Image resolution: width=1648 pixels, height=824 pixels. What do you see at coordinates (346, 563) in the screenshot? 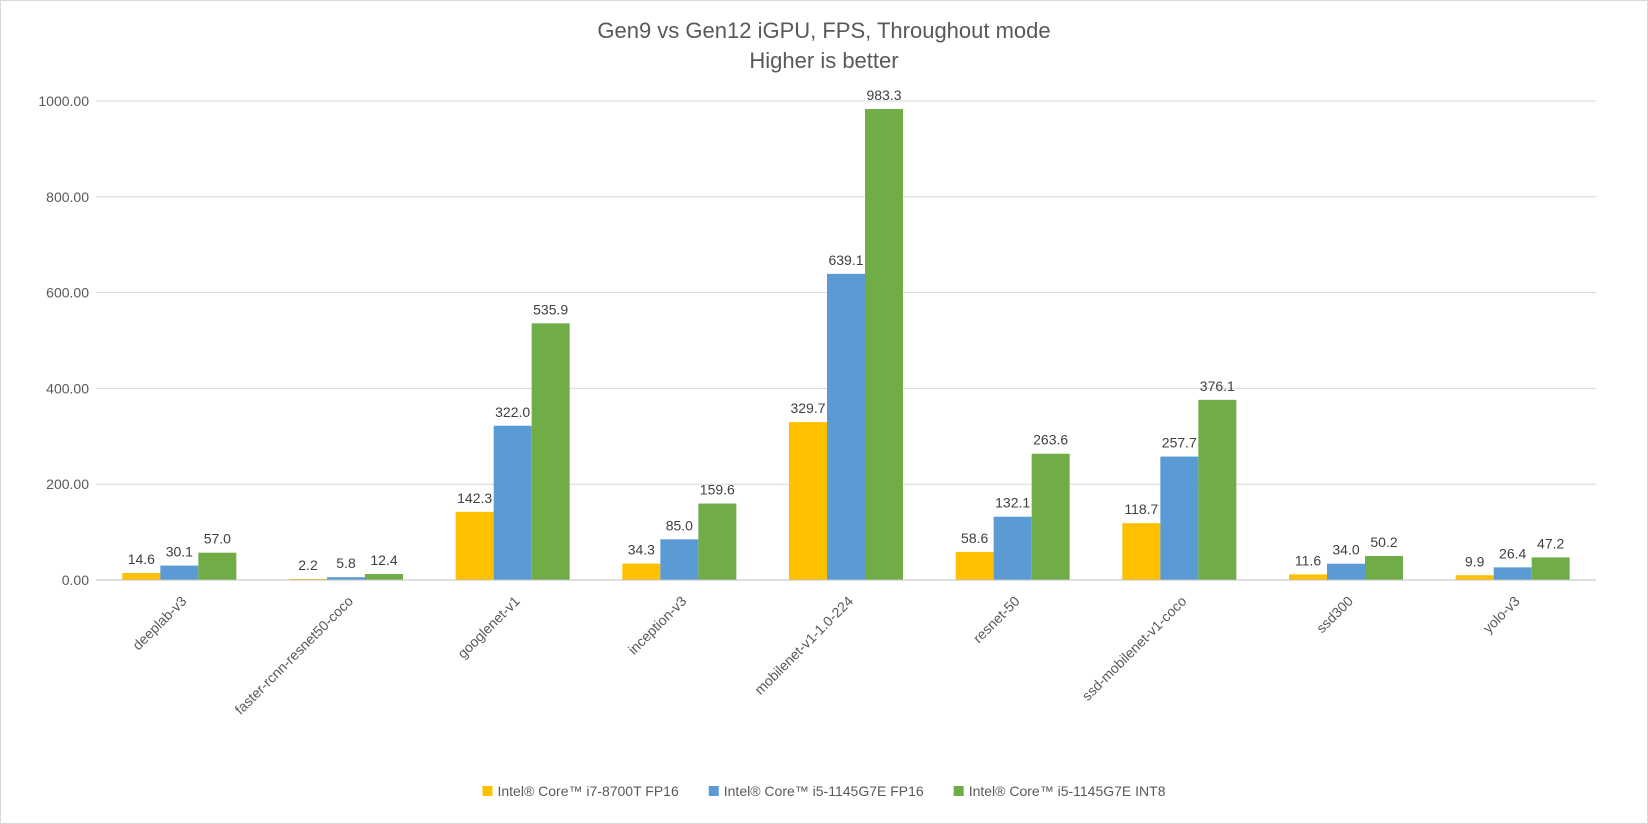
I see `data-label: 5.8` at bounding box center [346, 563].